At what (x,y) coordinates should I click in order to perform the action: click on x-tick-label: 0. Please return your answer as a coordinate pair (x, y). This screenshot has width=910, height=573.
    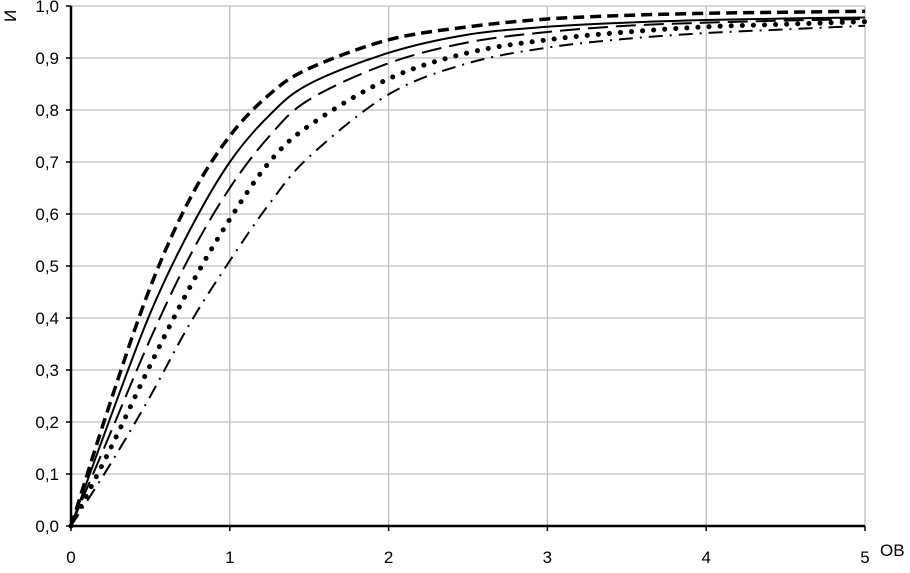
    Looking at the image, I should click on (70, 557).